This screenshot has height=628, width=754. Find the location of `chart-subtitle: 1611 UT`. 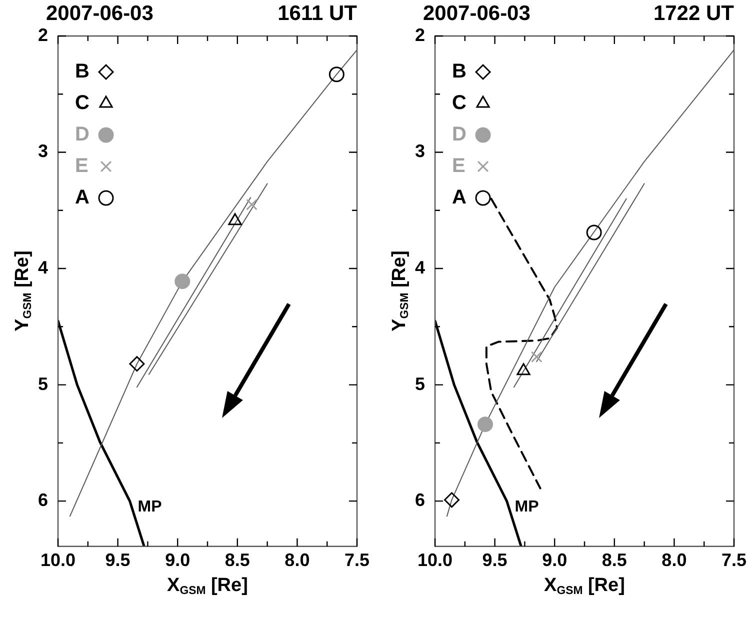

chart-subtitle: 1611 UT is located at coordinates (317, 13).